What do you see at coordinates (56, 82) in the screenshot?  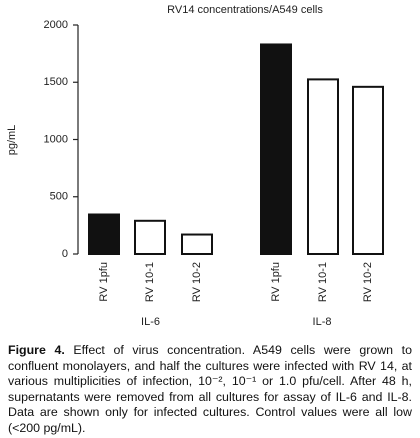 I see `y-tick-label: 1500` at bounding box center [56, 82].